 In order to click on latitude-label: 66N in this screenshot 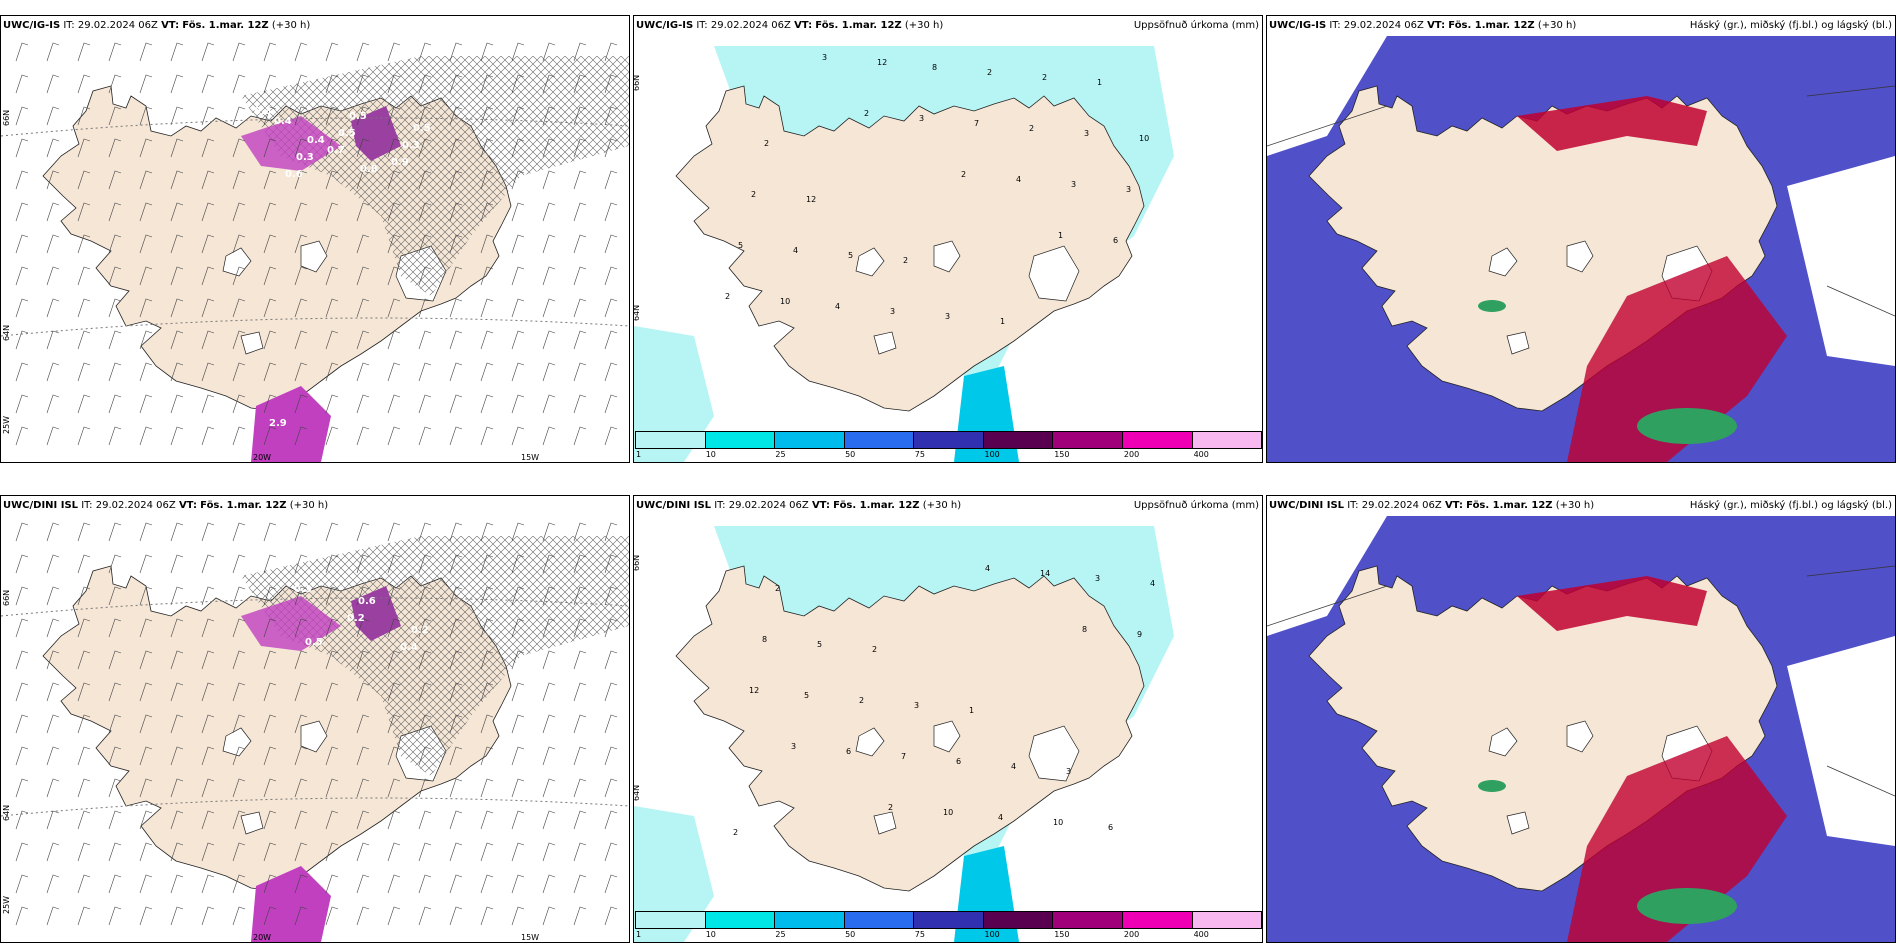, I will do `click(637, 562)`.